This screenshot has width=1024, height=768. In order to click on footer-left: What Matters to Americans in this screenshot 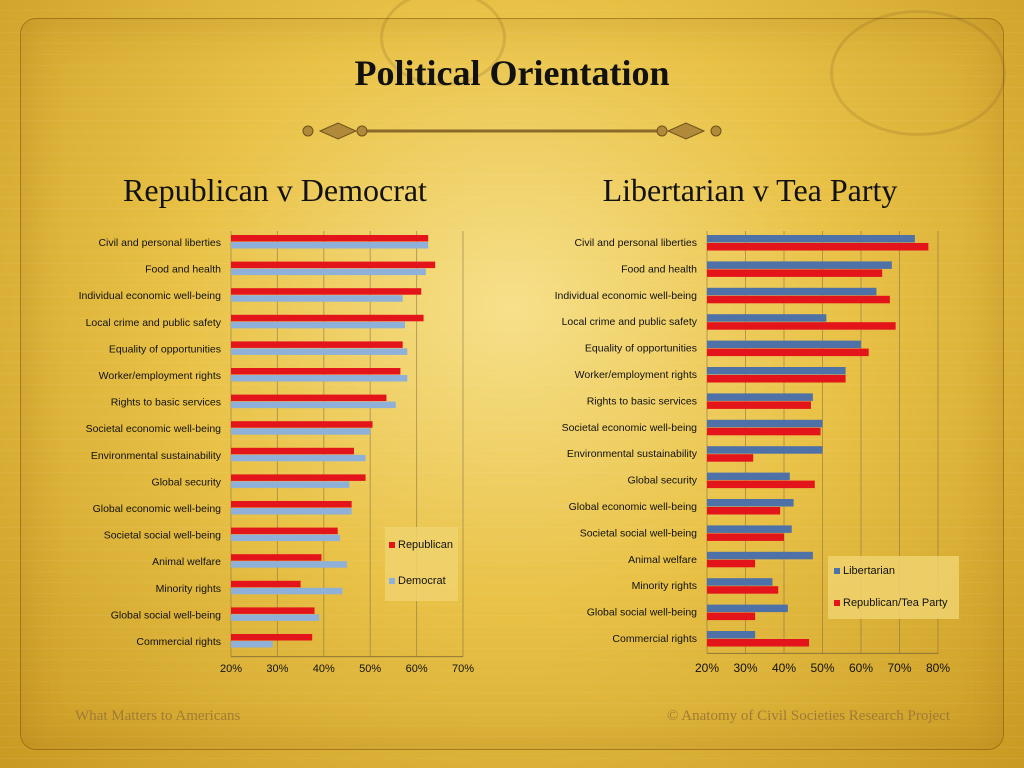, I will do `click(158, 716)`.